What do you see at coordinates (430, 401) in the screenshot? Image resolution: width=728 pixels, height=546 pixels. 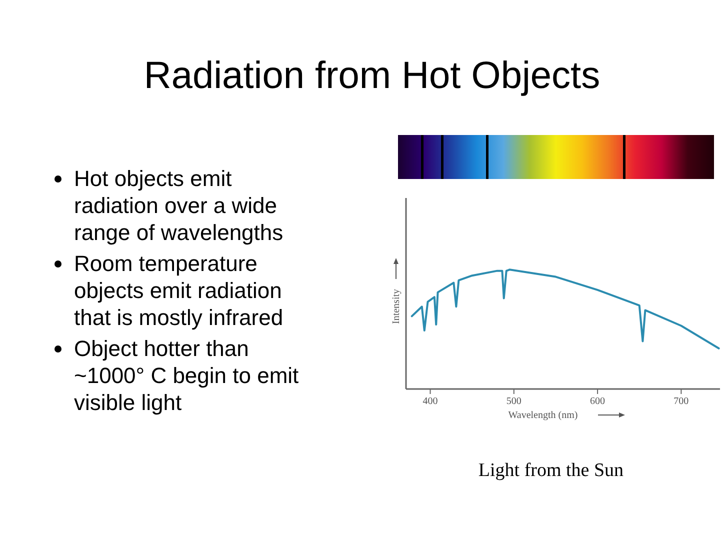 I see `x-tick-label: 400` at bounding box center [430, 401].